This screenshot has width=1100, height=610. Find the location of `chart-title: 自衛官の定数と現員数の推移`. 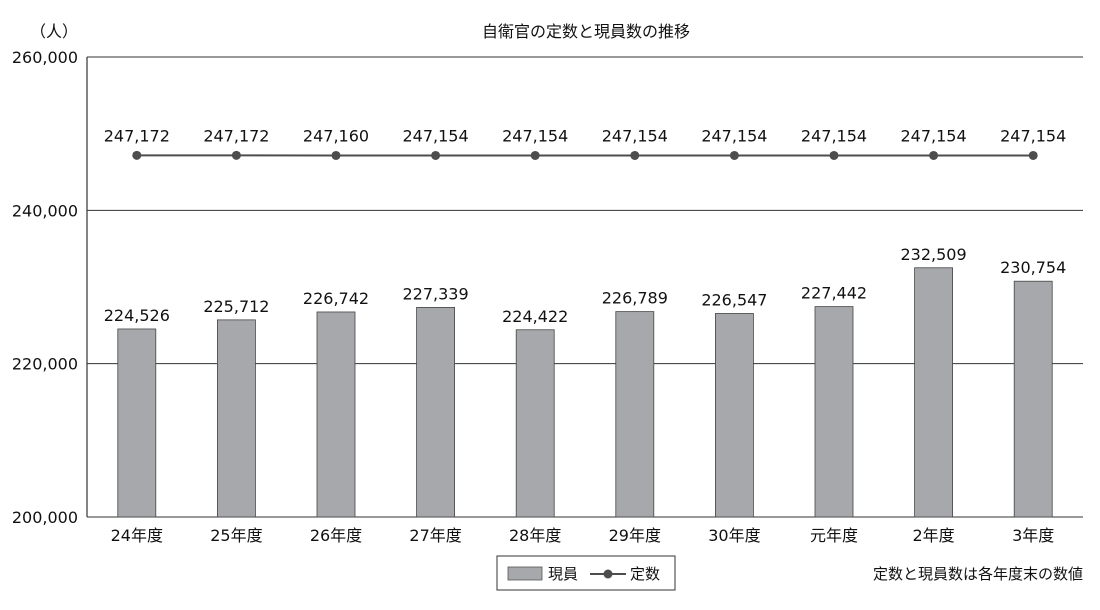

chart-title: 自衛官の定数と現員数の推移 is located at coordinates (586, 31).